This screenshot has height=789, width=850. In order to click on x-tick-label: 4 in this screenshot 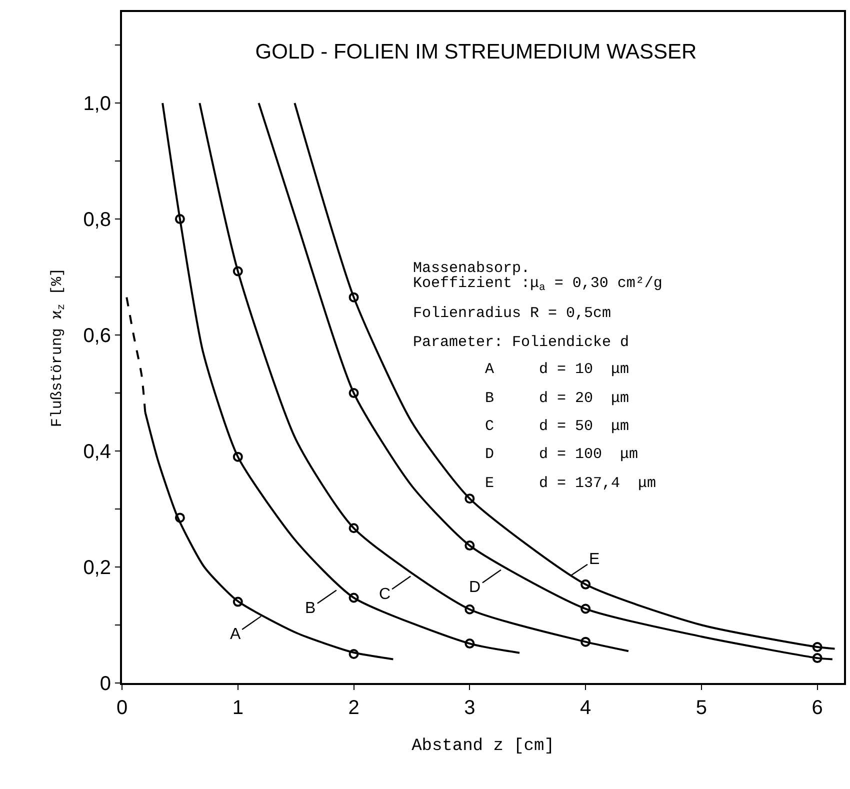, I will do `click(586, 708)`.